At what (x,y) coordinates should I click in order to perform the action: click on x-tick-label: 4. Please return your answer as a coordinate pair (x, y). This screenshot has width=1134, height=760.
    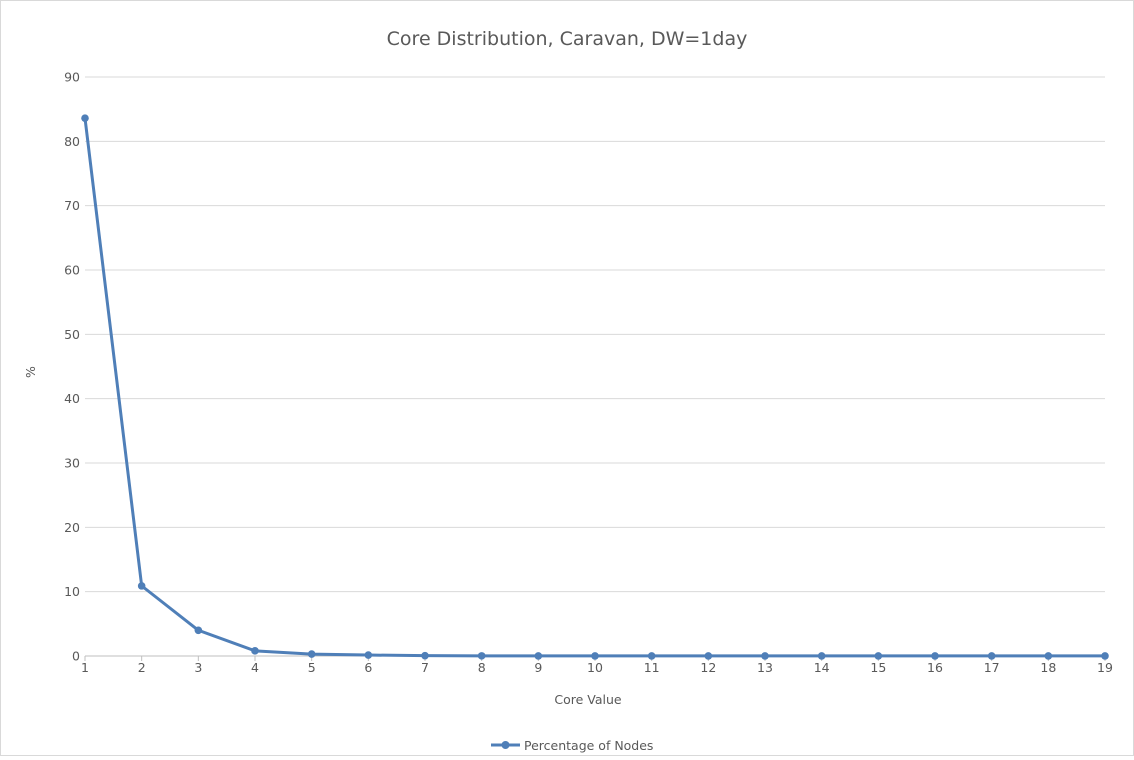
    Looking at the image, I should click on (255, 667).